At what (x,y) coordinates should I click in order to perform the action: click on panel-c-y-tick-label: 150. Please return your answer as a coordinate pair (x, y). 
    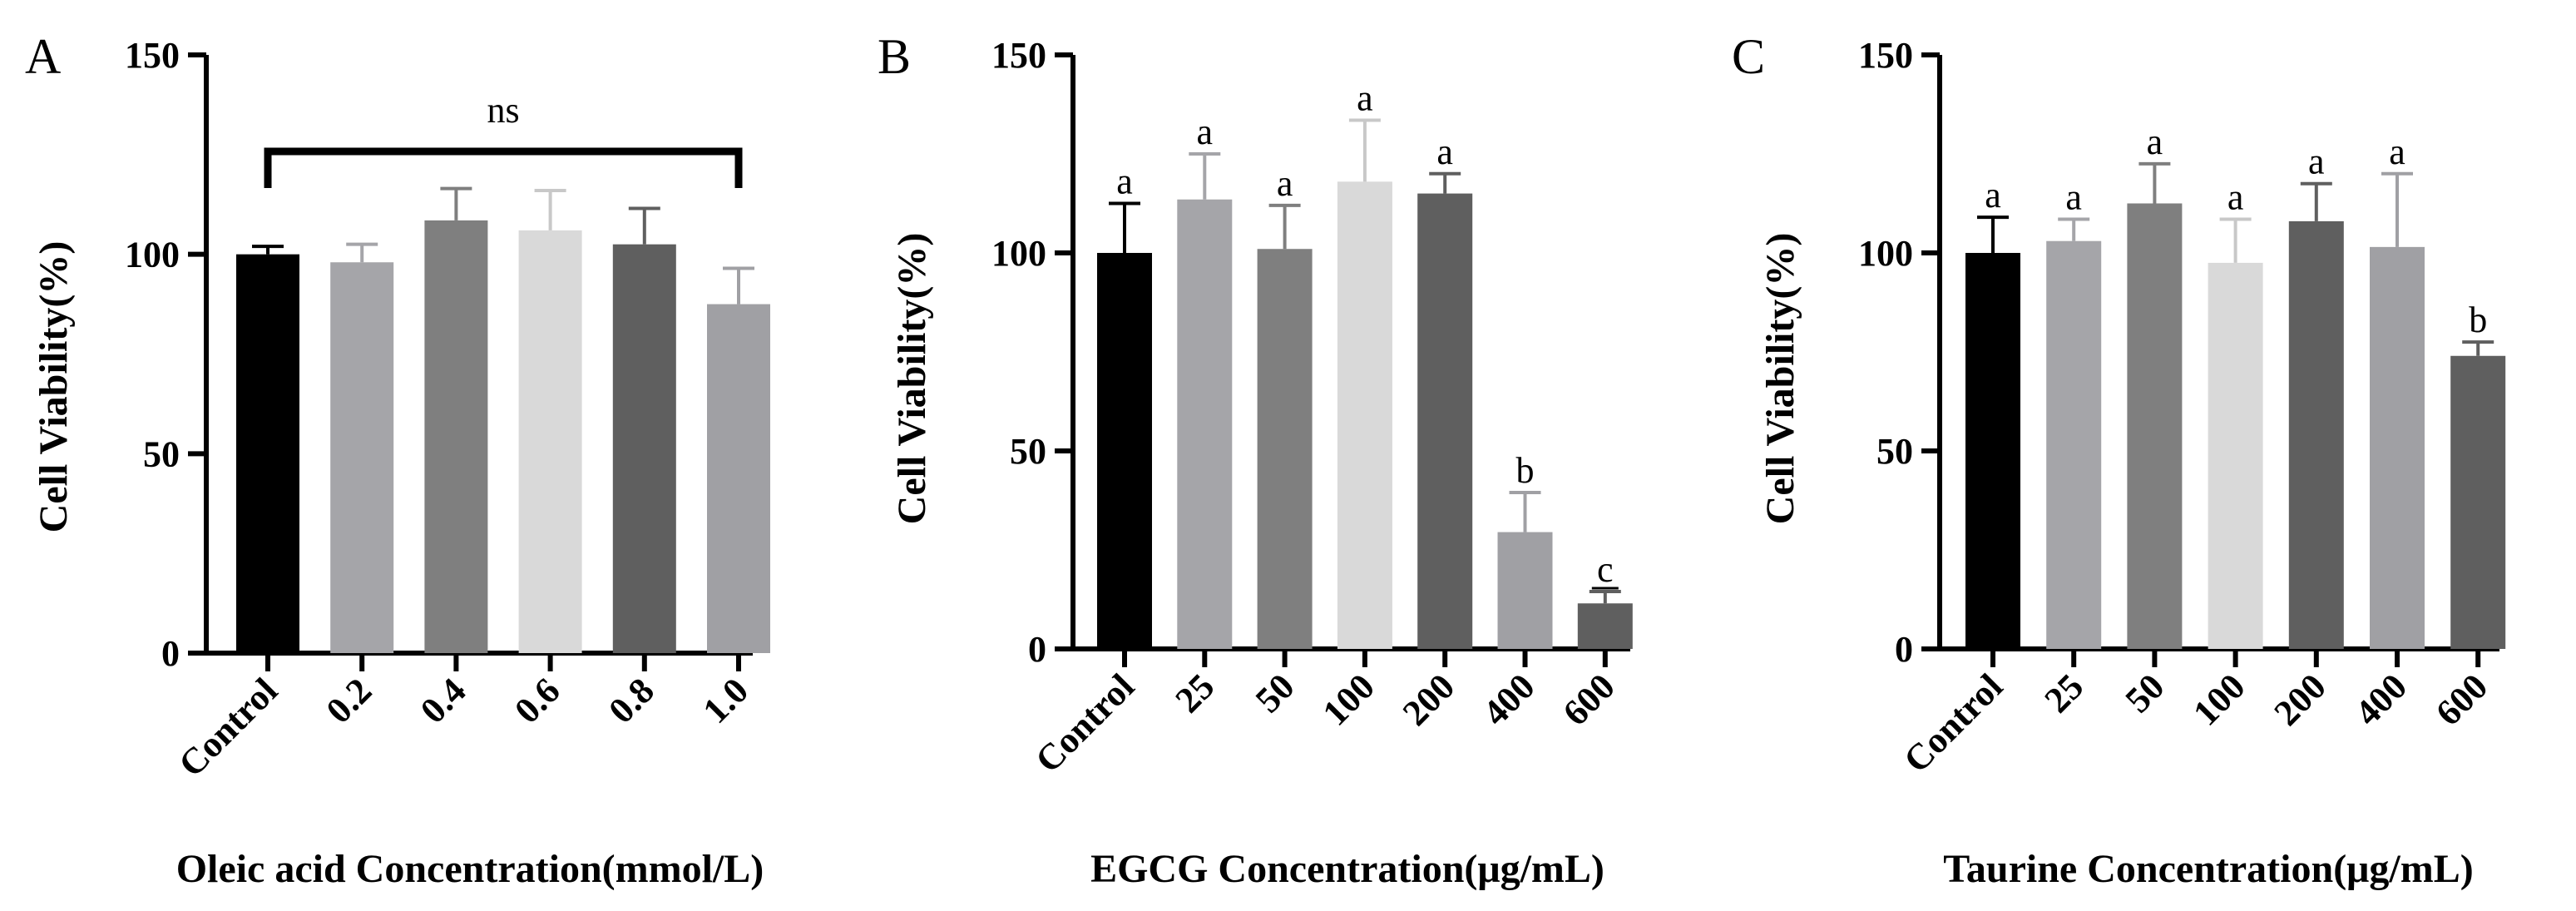
    Looking at the image, I should click on (1885, 55).